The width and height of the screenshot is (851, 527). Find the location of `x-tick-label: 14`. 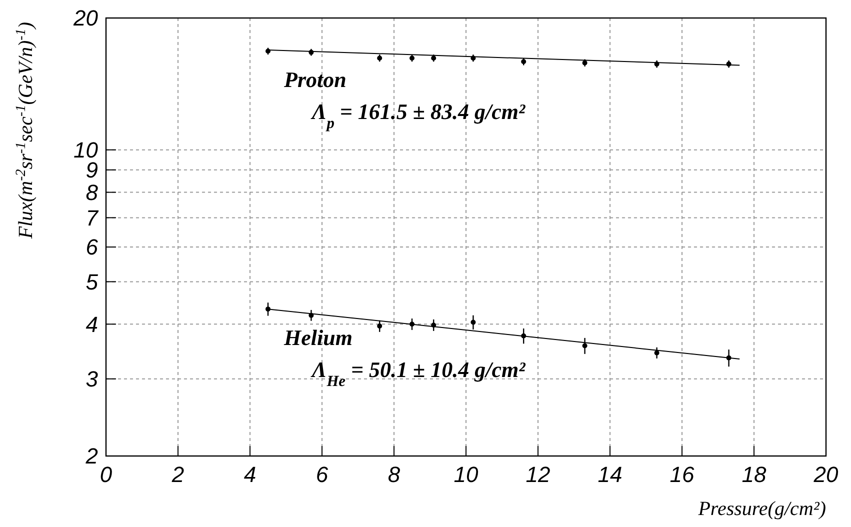

x-tick-label: 14 is located at coordinates (610, 474).